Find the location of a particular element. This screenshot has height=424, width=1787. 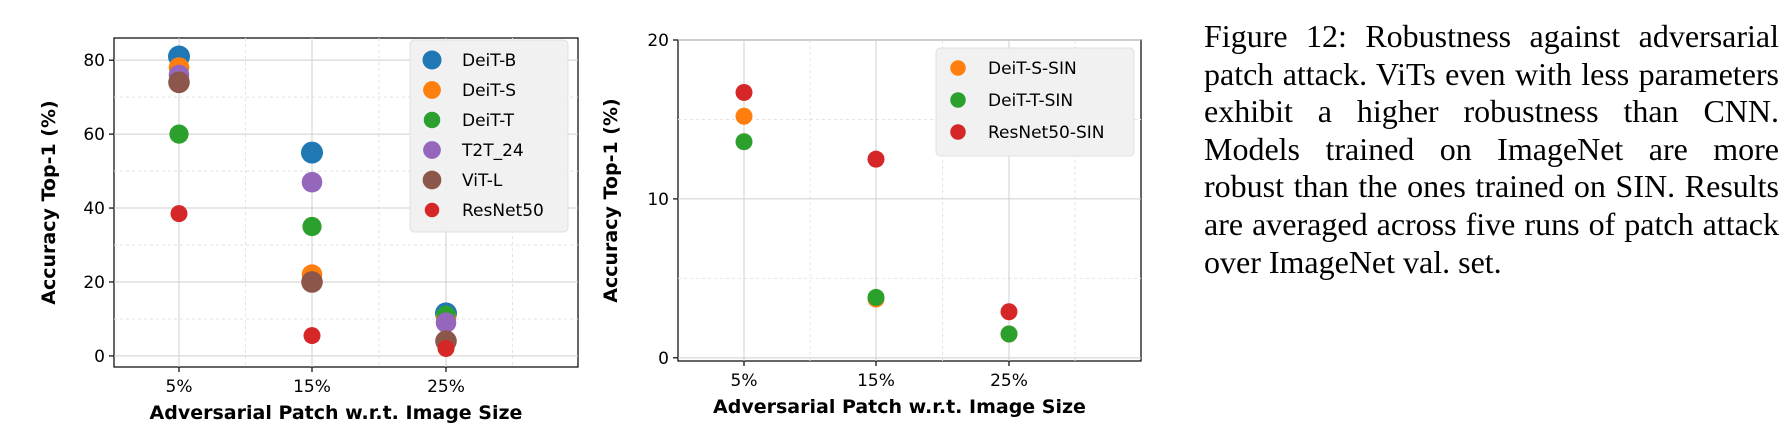

legend-label: ViT-L is located at coordinates (482, 181).